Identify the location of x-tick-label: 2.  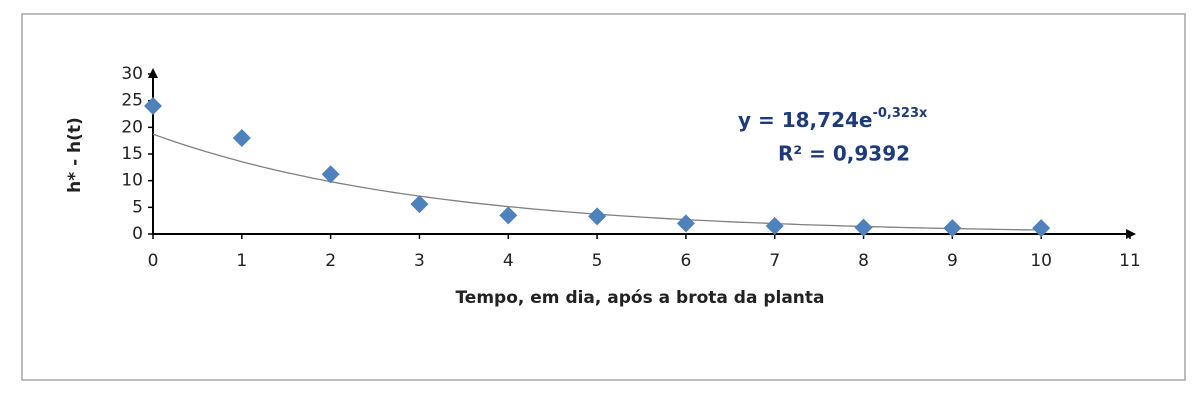
(330, 261).